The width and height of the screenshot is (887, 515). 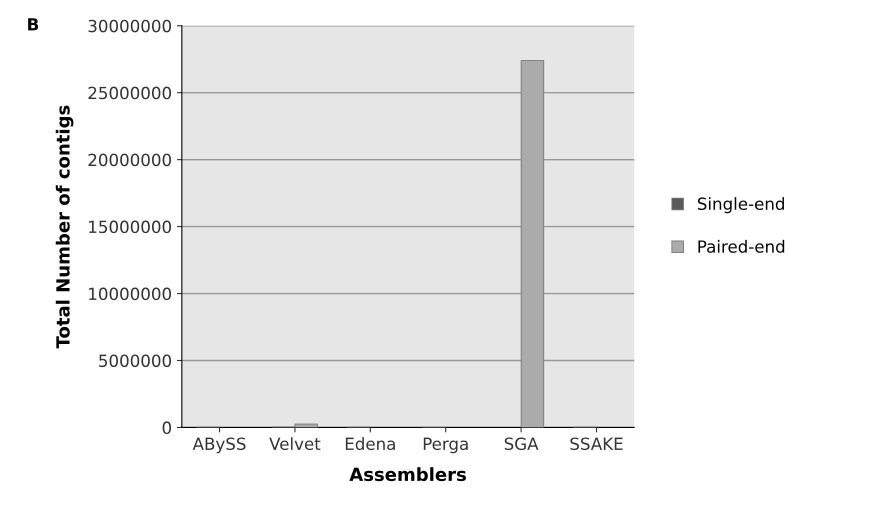 I want to click on x-tick-label: ABySS, so click(x=219, y=445).